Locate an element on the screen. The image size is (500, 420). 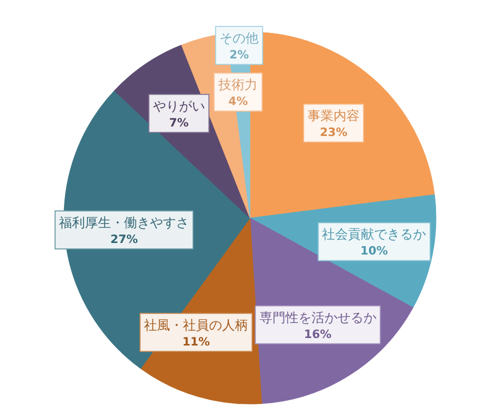
slice-label: 福利厚生・働きやすさ is located at coordinates (124, 223).